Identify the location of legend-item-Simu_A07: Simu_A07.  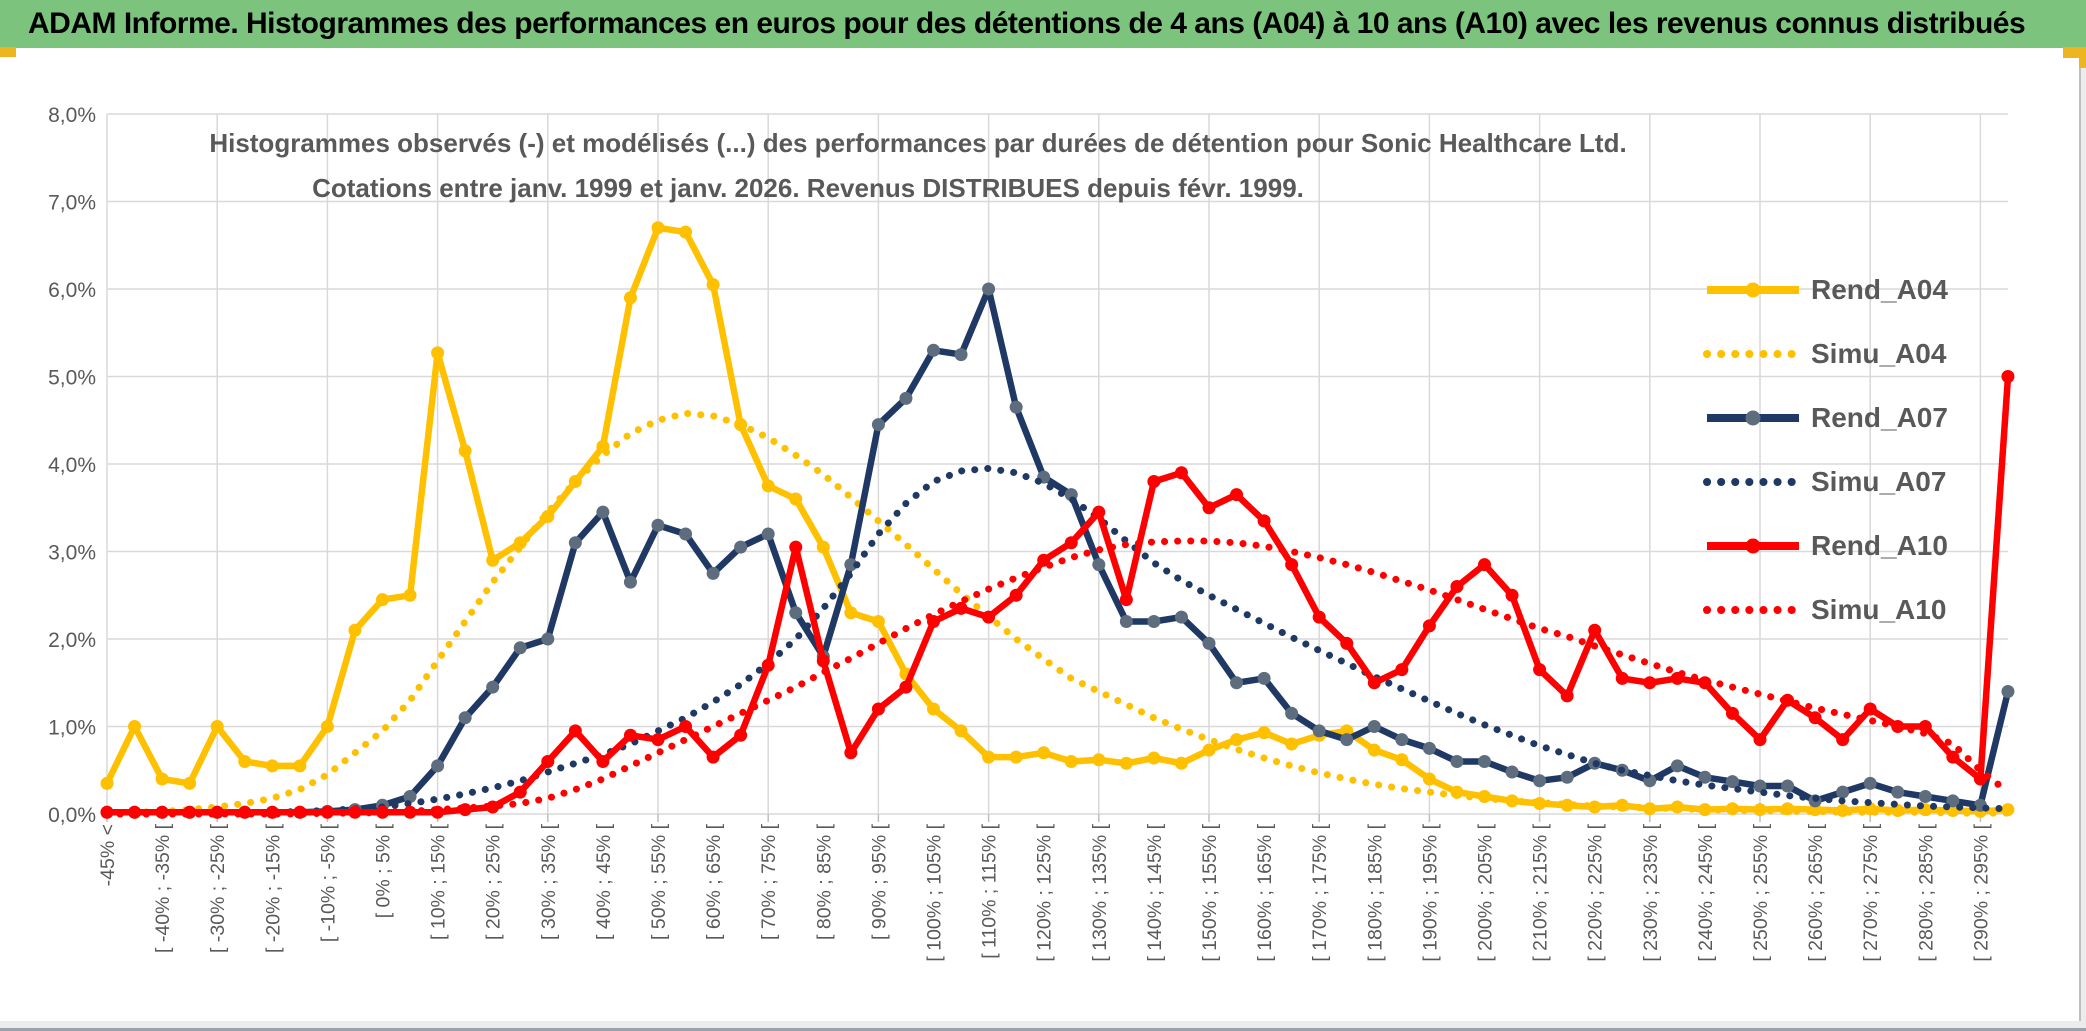
(1868, 482).